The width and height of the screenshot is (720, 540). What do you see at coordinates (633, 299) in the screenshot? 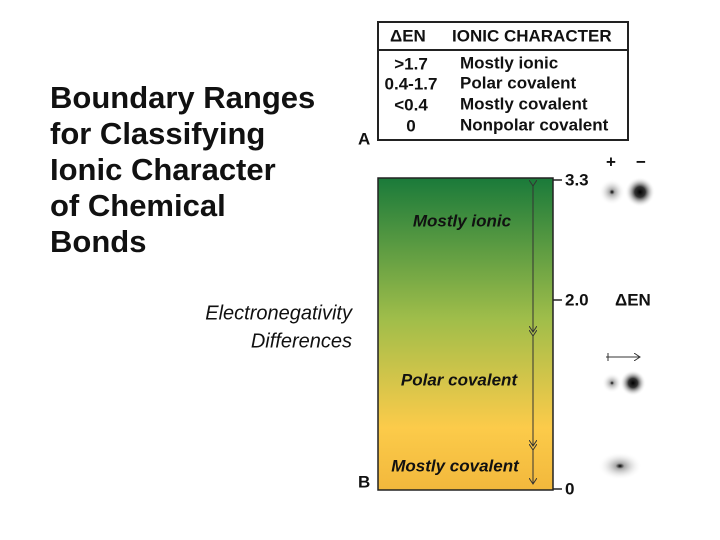
I see `delta-label: ΔEN` at bounding box center [633, 299].